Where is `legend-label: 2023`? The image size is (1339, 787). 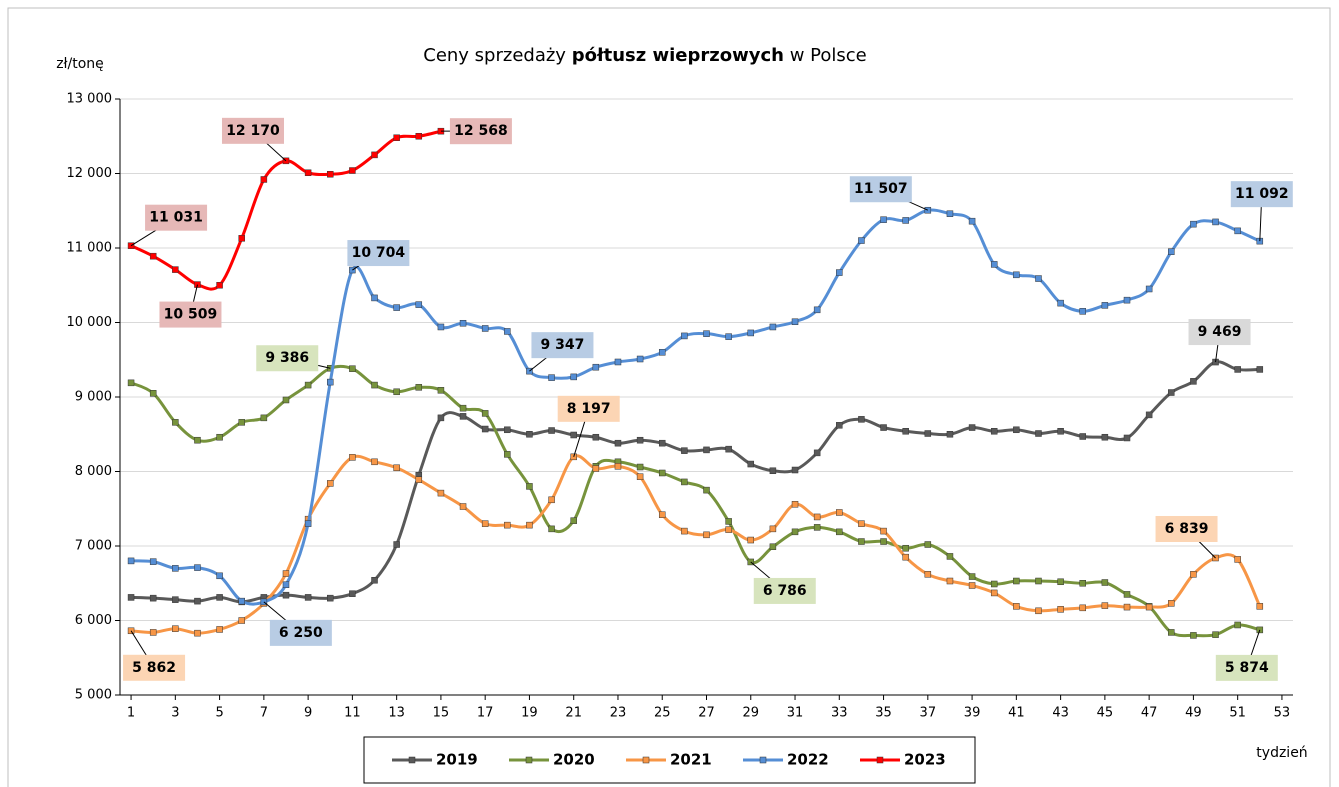 legend-label: 2023 is located at coordinates (925, 760).